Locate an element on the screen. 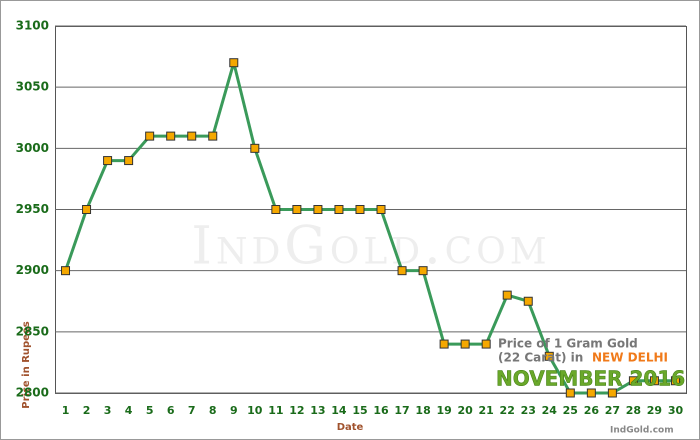 This screenshot has height=440, width=700. y-tick-label: 2850 is located at coordinates (32, 331).